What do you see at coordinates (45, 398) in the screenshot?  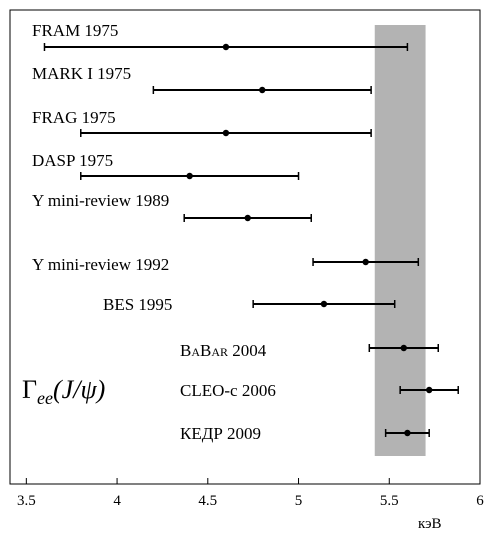 I see `annotation-subscript: ee` at bounding box center [45, 398].